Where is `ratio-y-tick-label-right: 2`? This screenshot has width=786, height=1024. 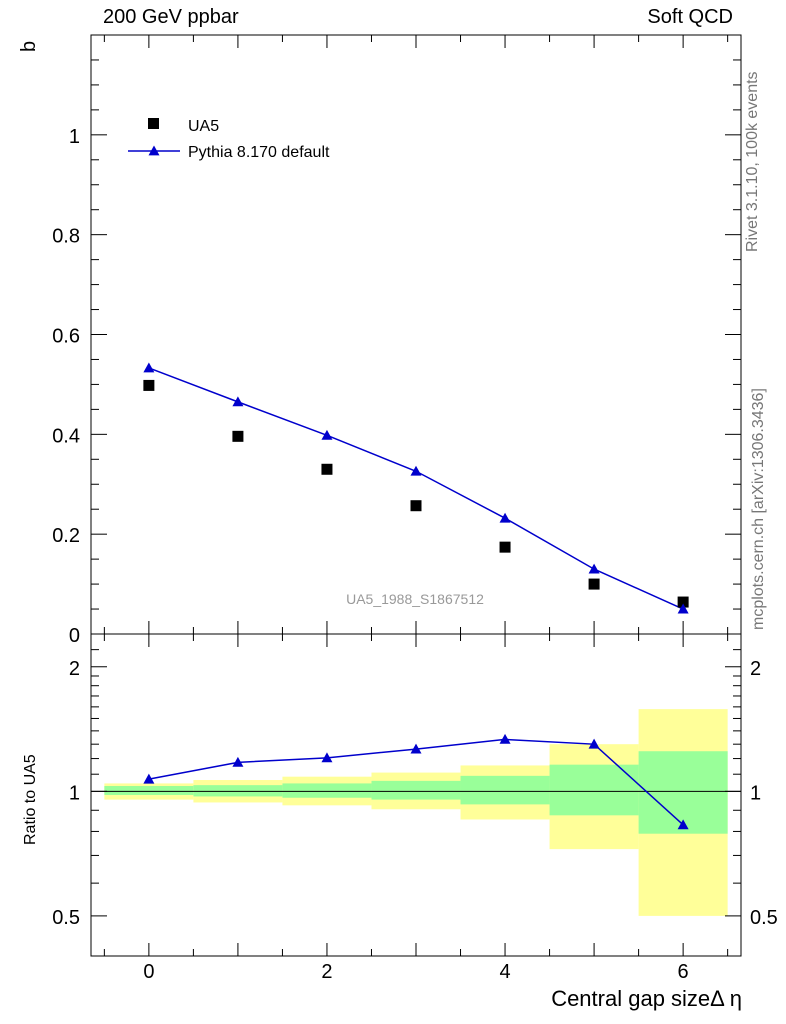
ratio-y-tick-label-right: 2 is located at coordinates (755, 669).